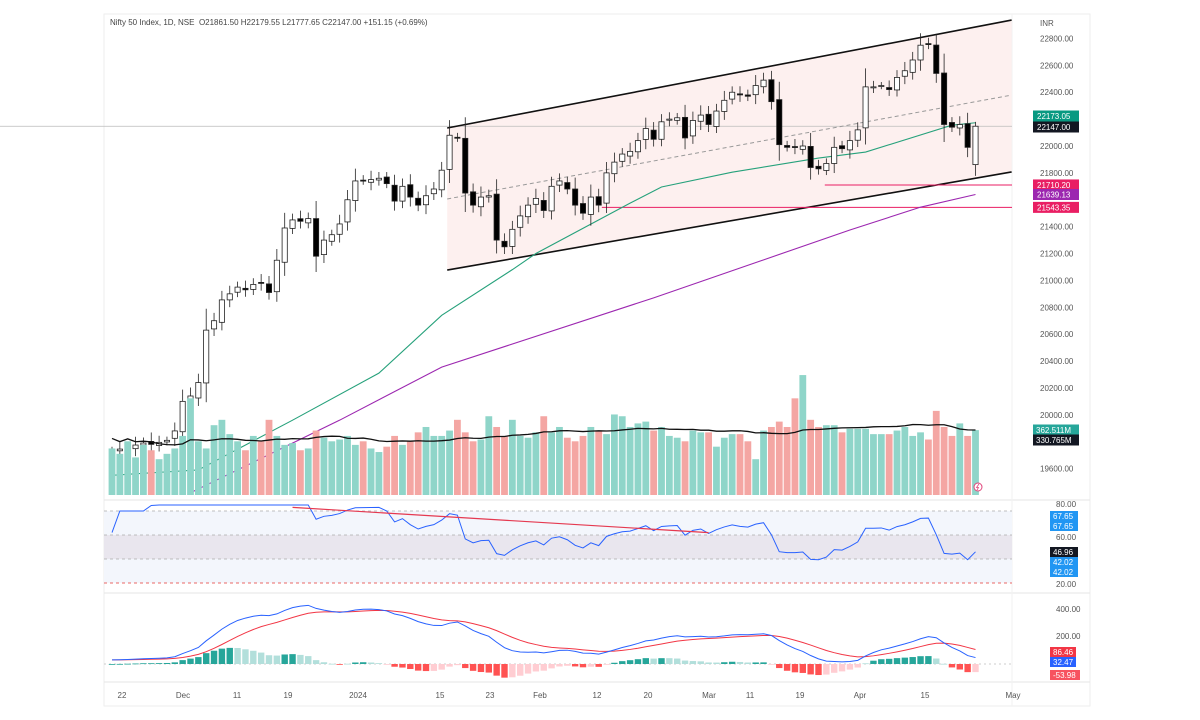 The width and height of the screenshot is (1200, 720). I want to click on price-tick-label: 22000.00, so click(1057, 146).